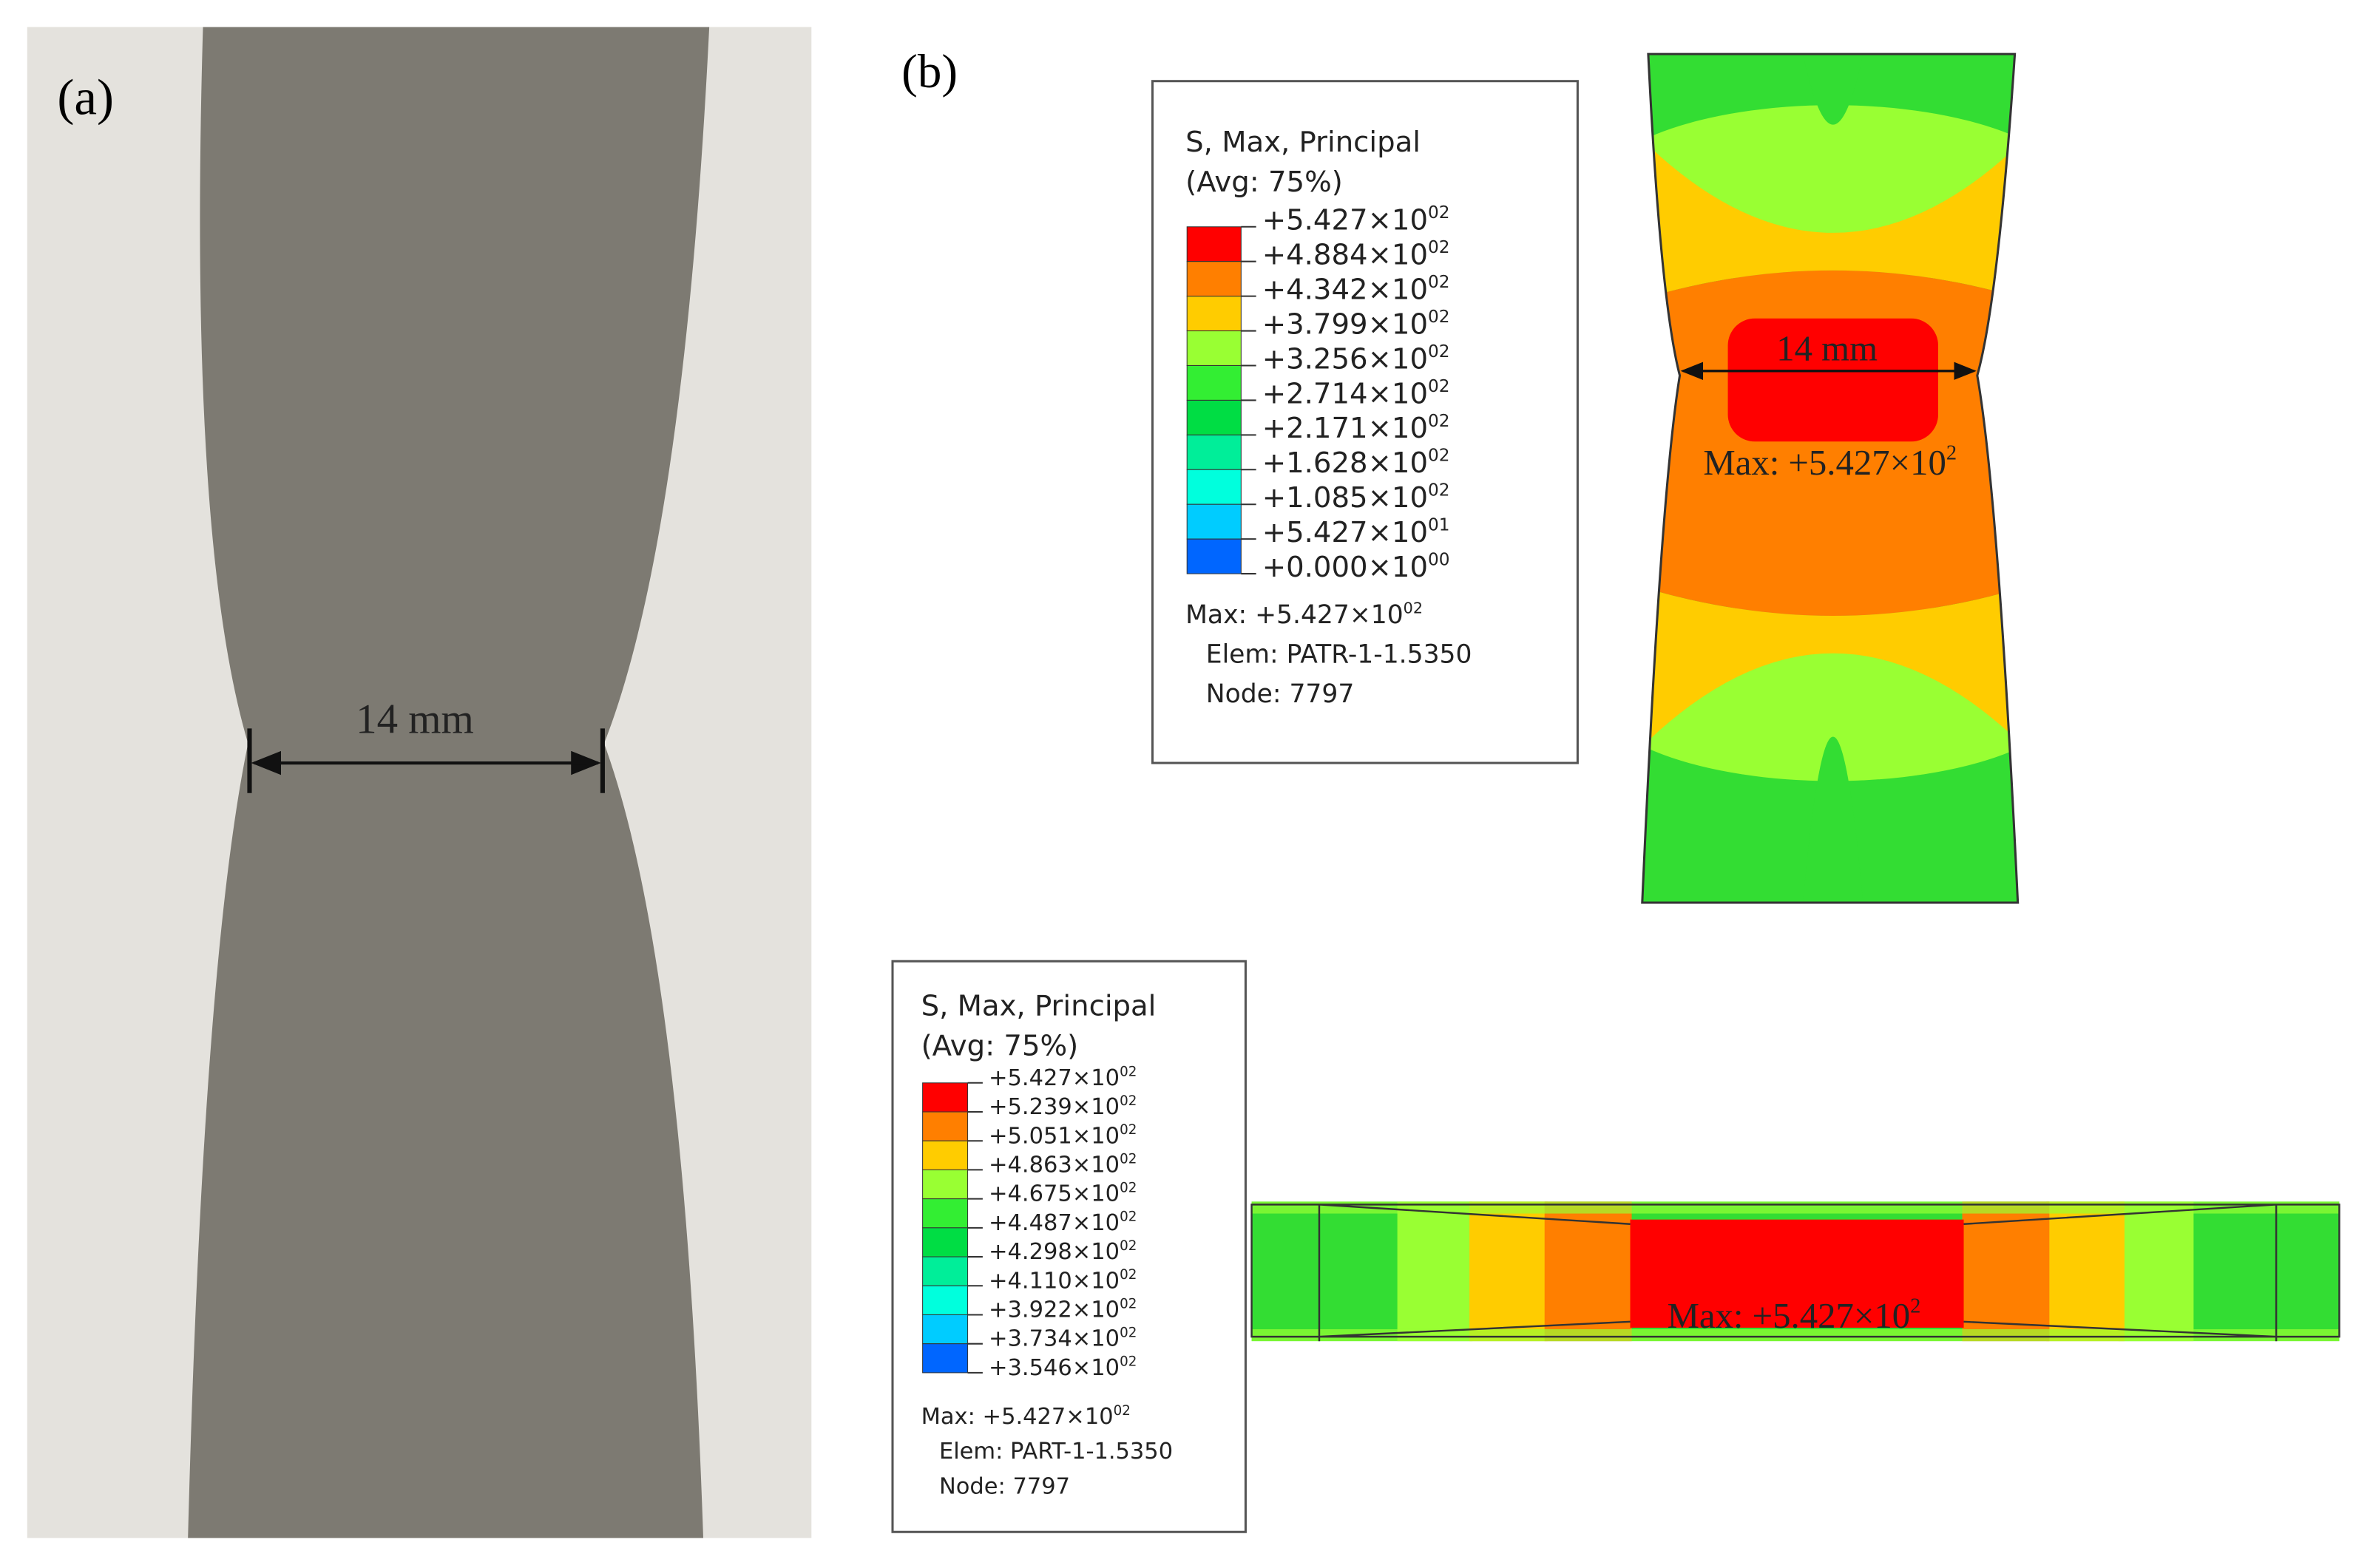 This screenshot has width=2356, height=1568. Describe the element at coordinates (1339, 655) in the screenshot. I see `legend-elem: Elem: PATR-1-1.5350` at that location.